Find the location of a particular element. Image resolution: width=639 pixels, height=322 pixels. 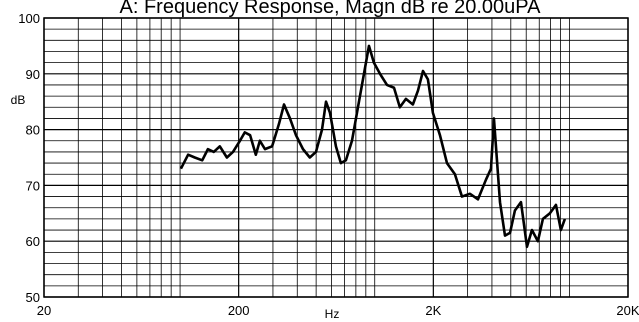

y-axis-label: dB is located at coordinates (18, 100).